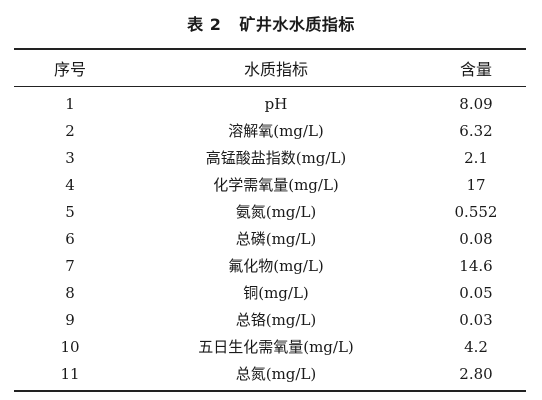 The width and height of the screenshot is (542, 400). I want to click on cell-value: 2.1, so click(476, 157).